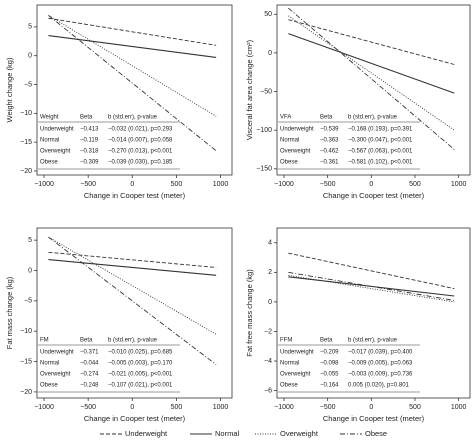  Describe the element at coordinates (268, 361) in the screenshot. I see `y-tick-label: −4` at that location.